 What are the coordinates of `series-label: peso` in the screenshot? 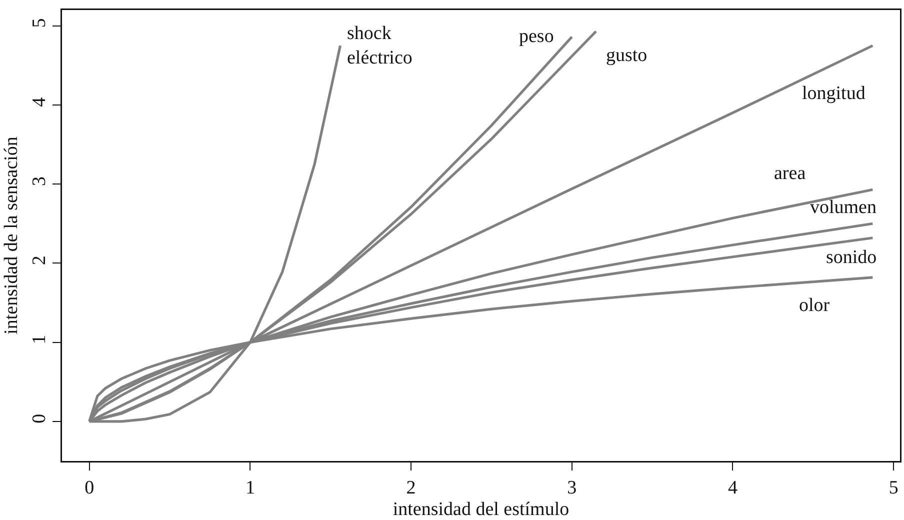 It's located at (536, 36).